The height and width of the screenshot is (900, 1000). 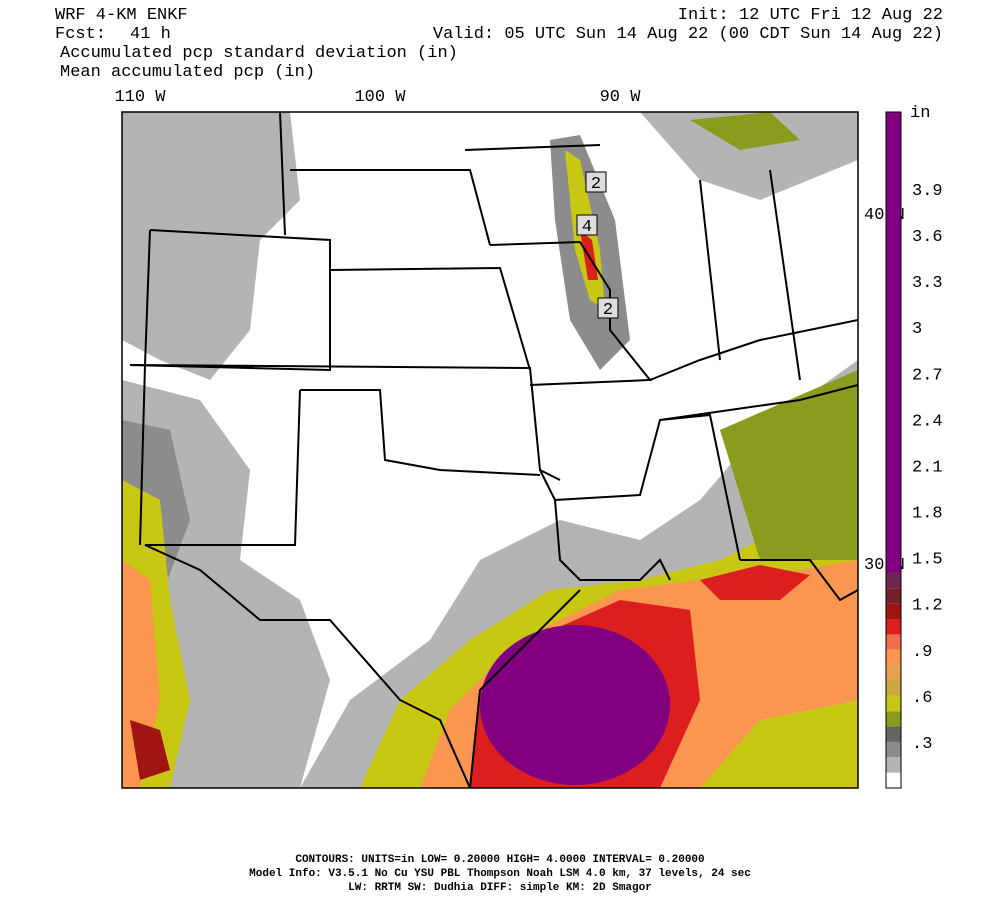 I want to click on init: Init: 12 UTC Fri 12 Aug 22, so click(x=810, y=15).